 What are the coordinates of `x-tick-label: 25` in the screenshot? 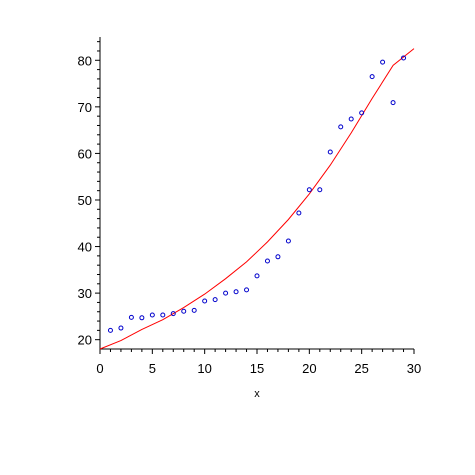 It's located at (361, 368).